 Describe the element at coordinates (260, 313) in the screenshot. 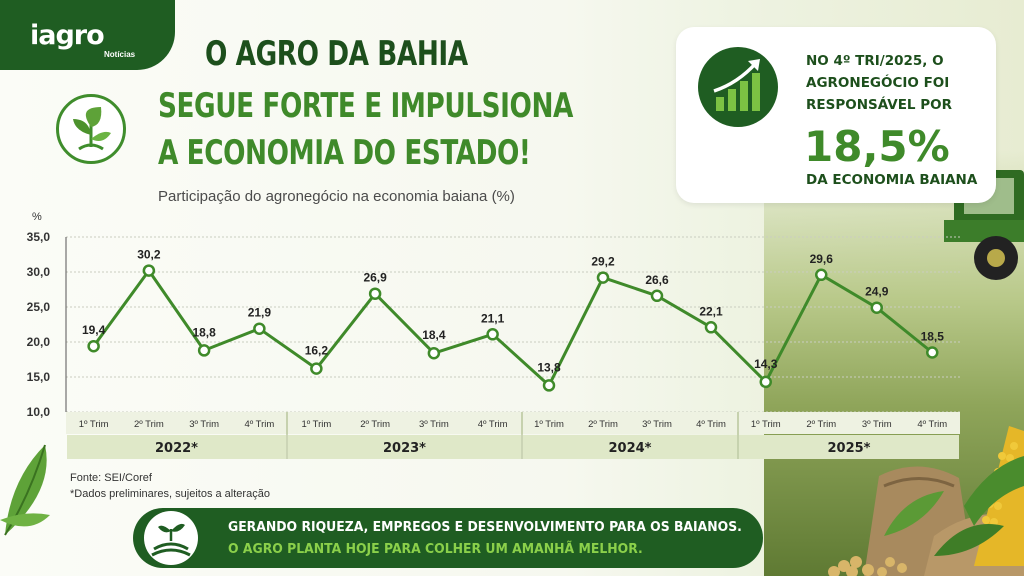

I see `data-label: 21,9` at that location.